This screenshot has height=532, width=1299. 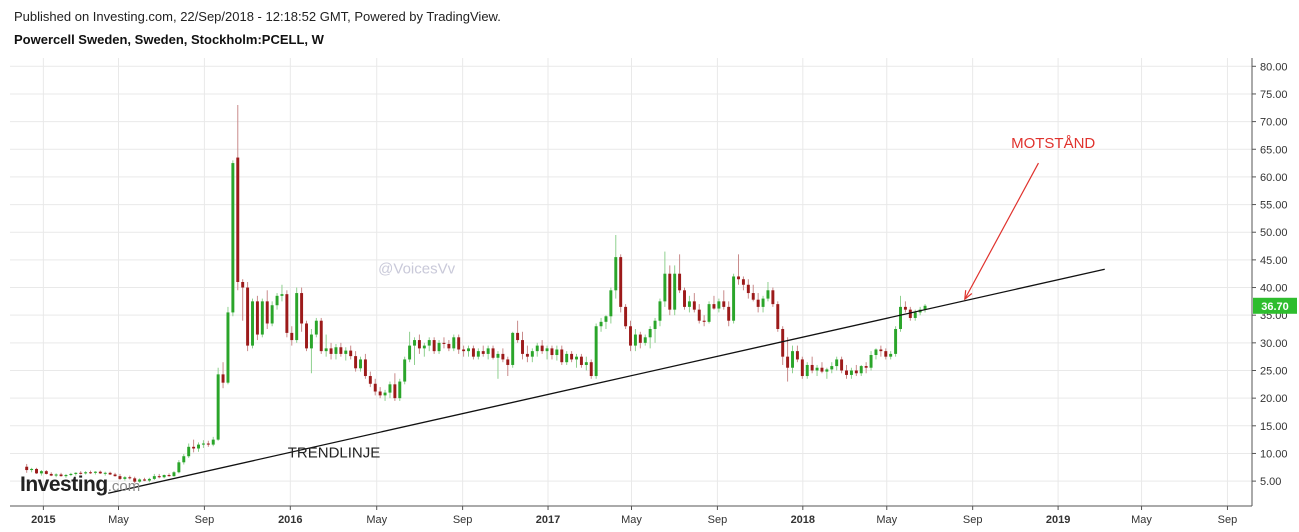 I want to click on y-tick-label: 50.00, so click(x=1274, y=233).